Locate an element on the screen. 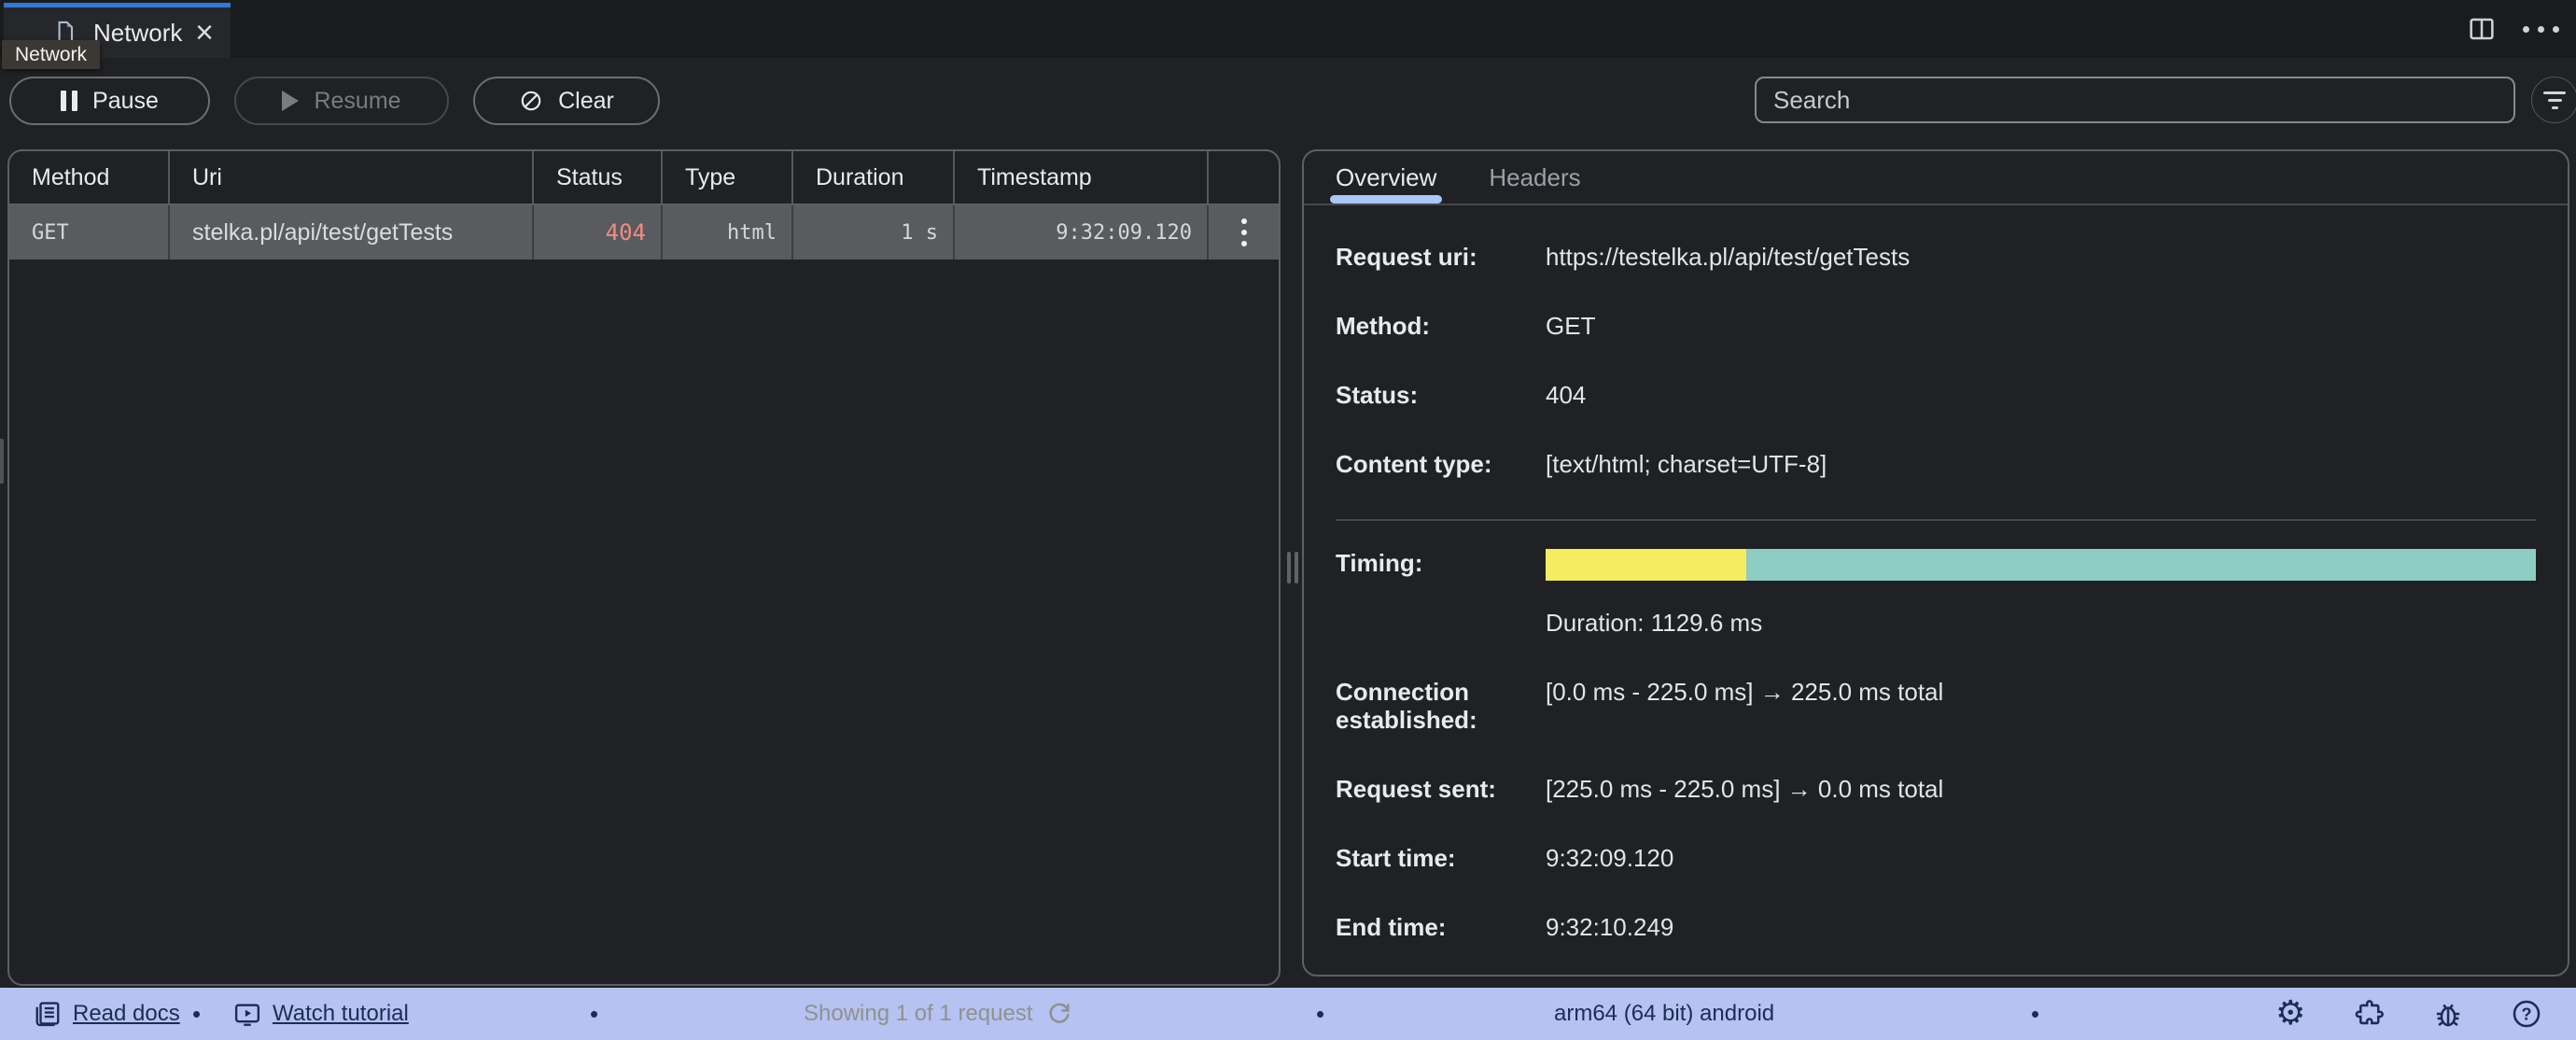  split-panel-icon is located at coordinates (2482, 29).